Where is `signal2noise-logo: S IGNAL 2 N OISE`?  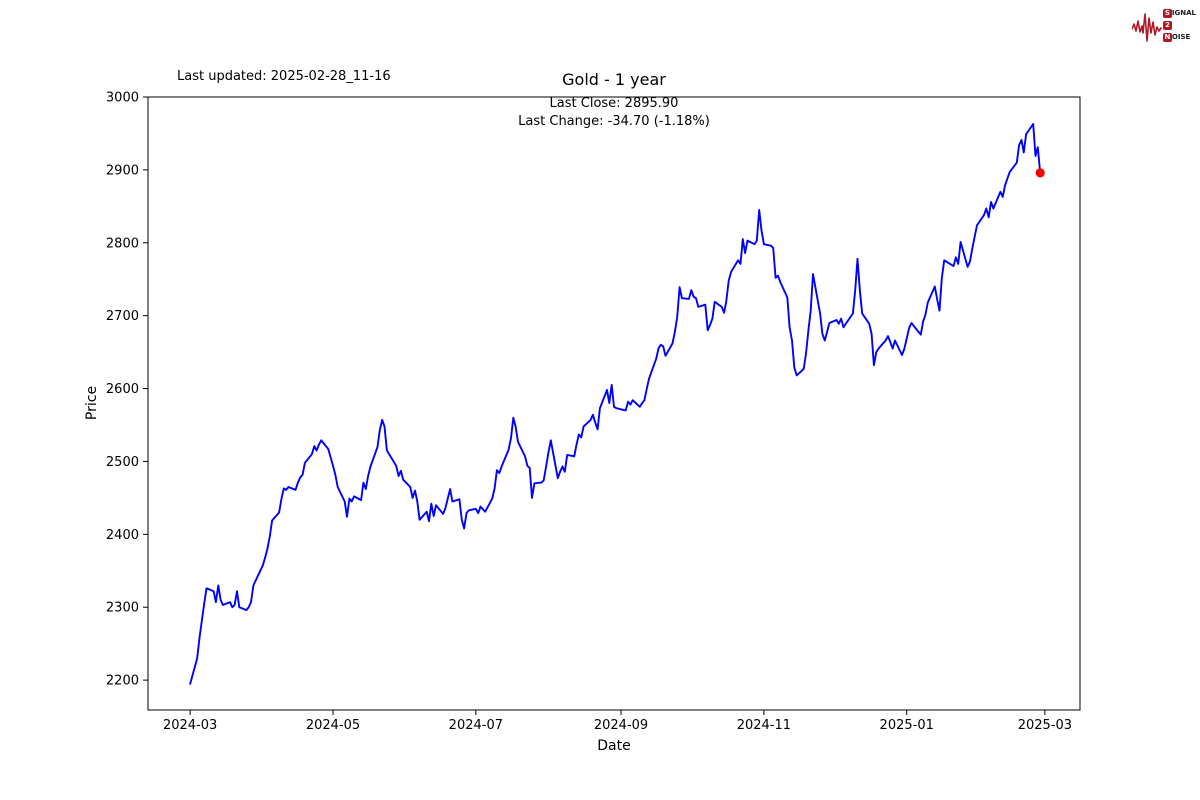
signal2noise-logo: S IGNAL 2 N OISE is located at coordinates (1163, 25).